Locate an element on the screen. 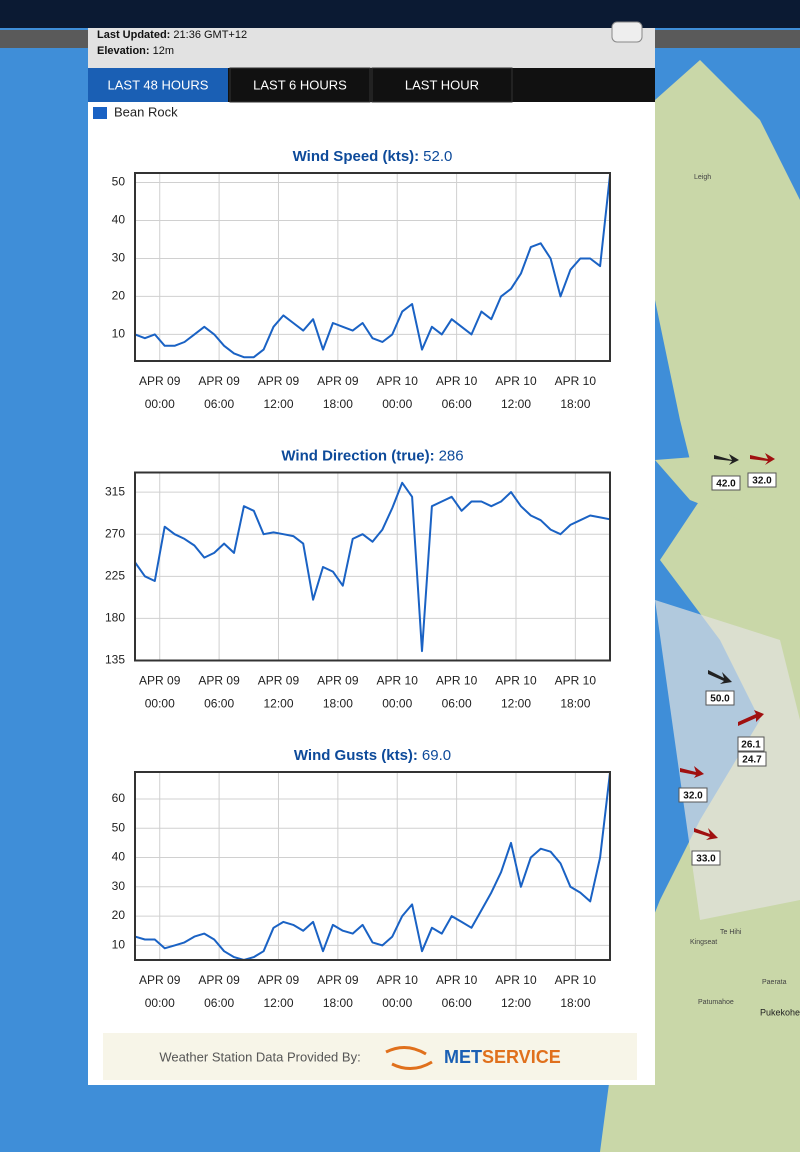  close-button is located at coordinates (627, 32).